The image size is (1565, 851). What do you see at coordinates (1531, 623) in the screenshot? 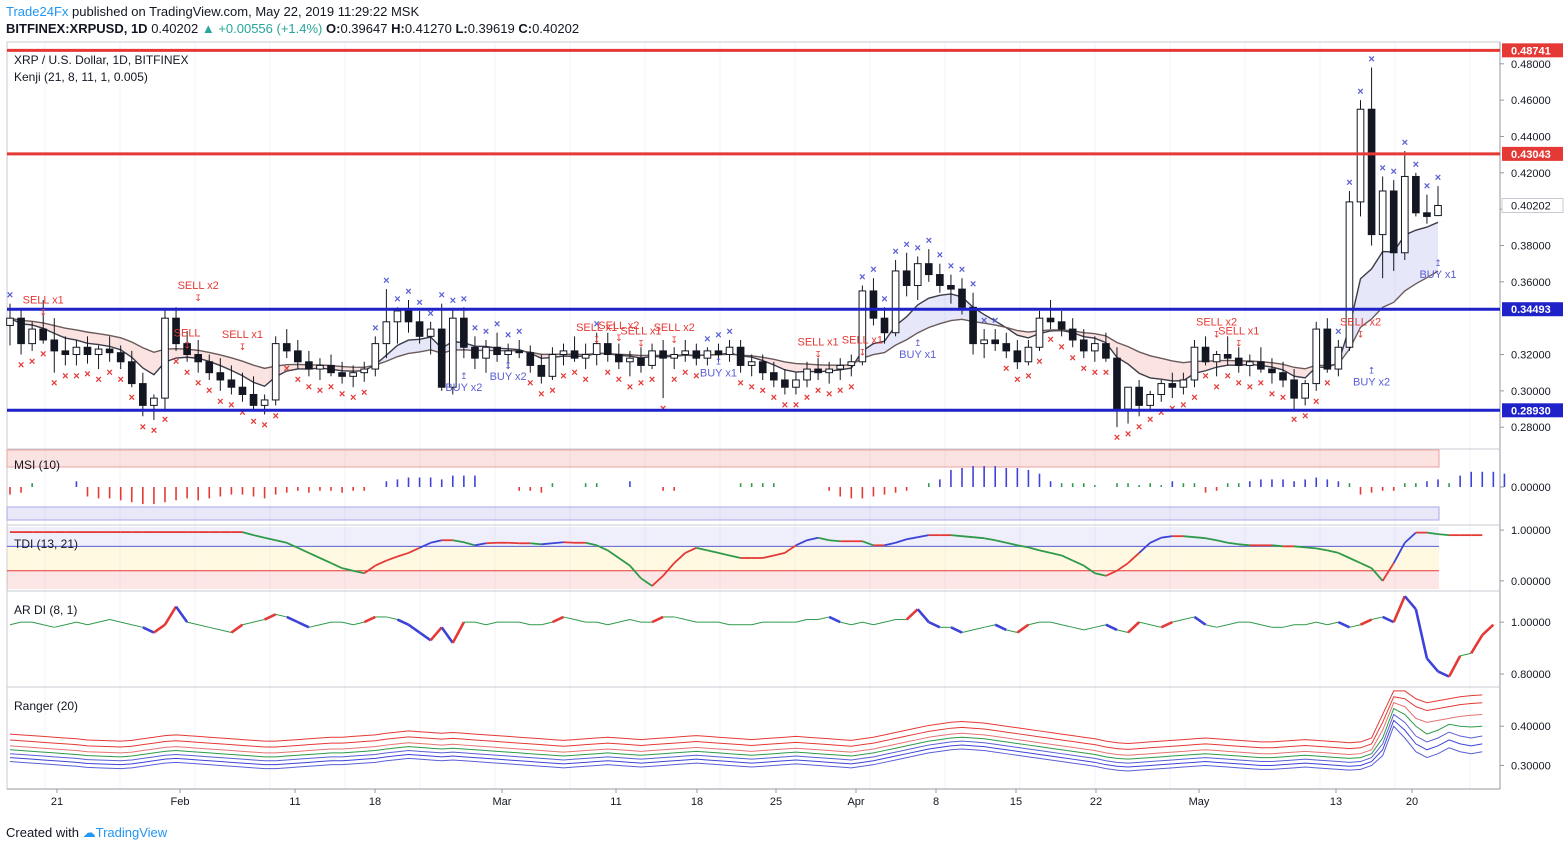
I see `y-tick-label: 1.00000` at bounding box center [1531, 623].